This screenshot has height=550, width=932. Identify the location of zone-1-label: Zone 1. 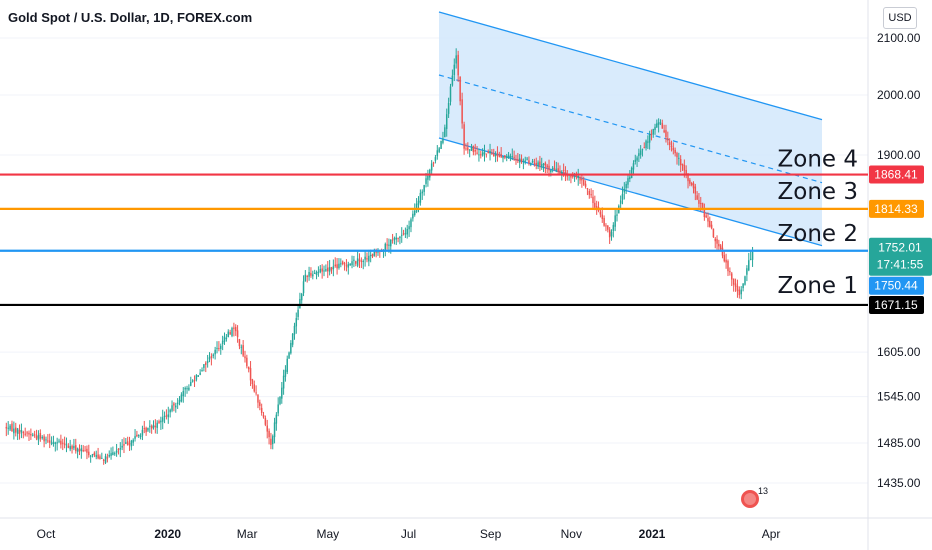
(818, 286).